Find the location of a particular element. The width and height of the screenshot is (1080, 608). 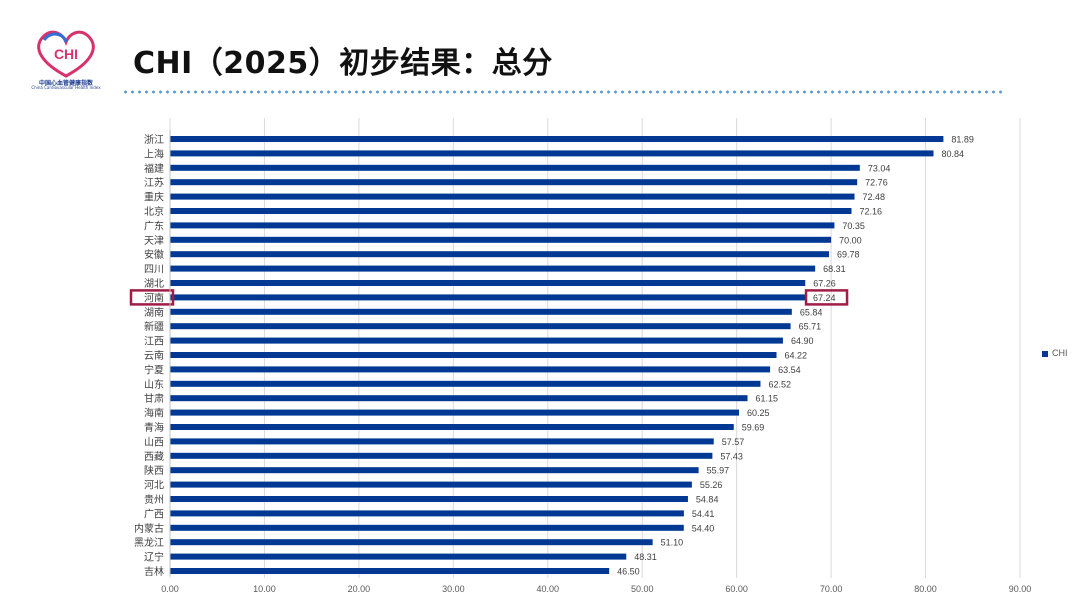

category-label: 湖南 is located at coordinates (154, 312).